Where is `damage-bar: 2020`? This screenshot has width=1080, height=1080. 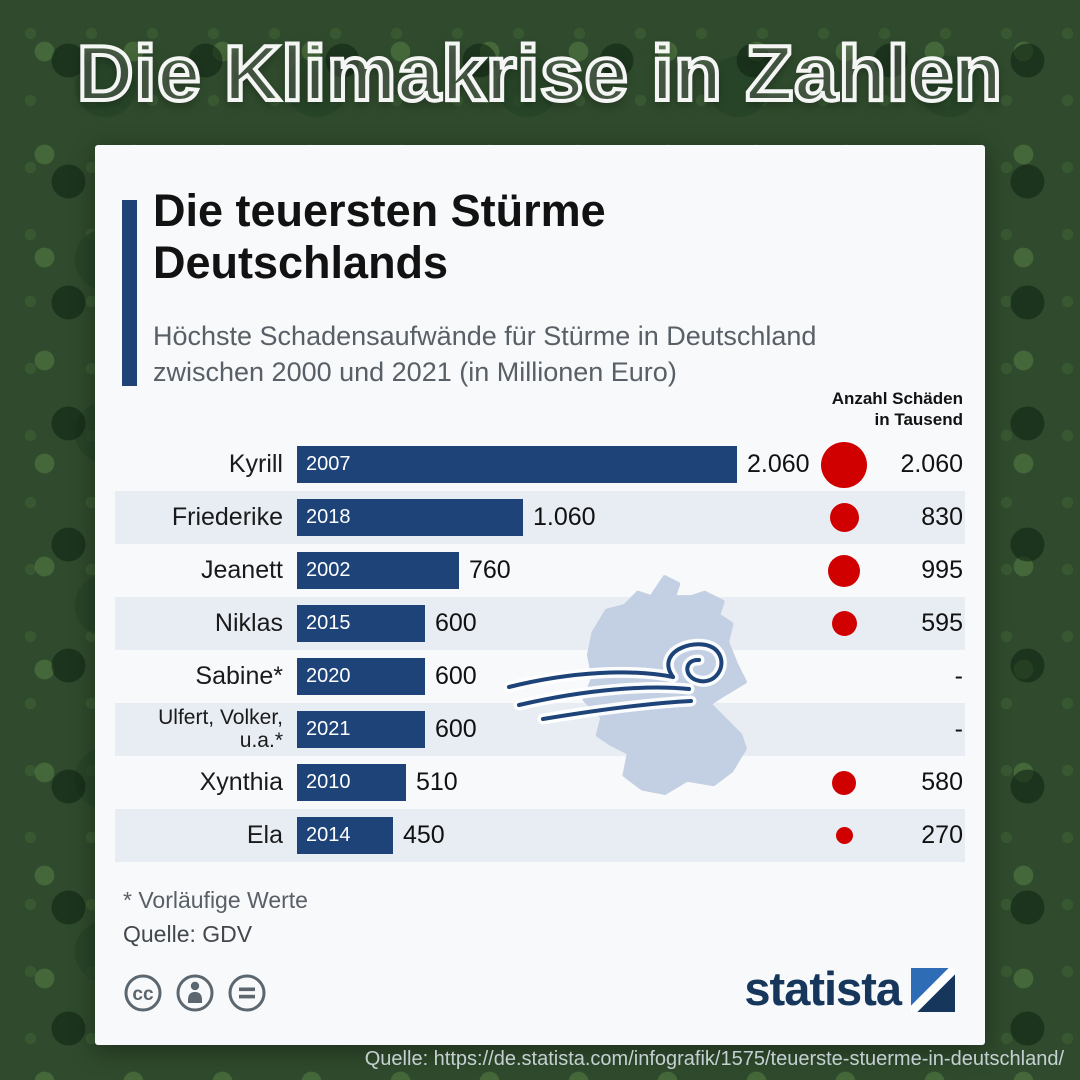 damage-bar: 2020 is located at coordinates (361, 676).